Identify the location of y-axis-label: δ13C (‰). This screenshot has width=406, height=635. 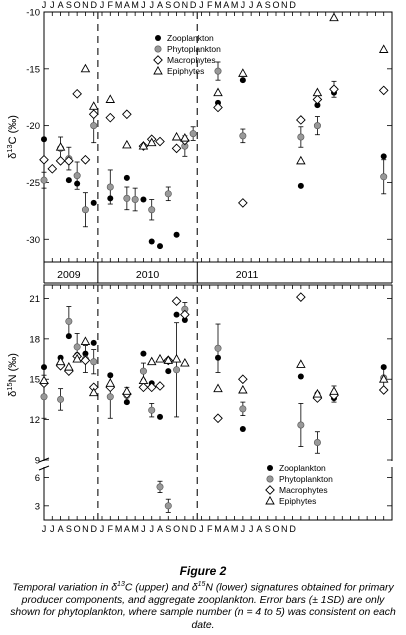
(12, 137).